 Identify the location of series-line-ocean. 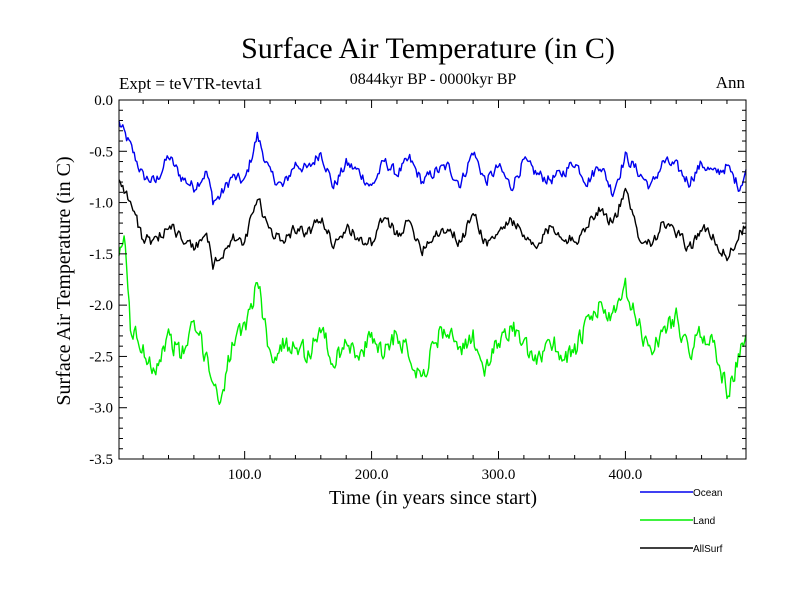
(432, 163).